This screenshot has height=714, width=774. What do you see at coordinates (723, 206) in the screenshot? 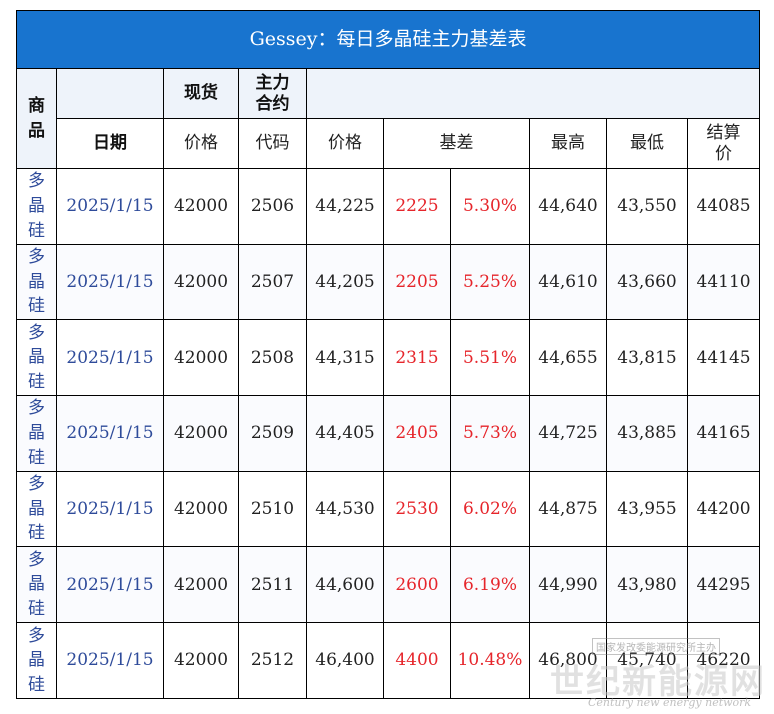
I see `cell-settle: 44085` at bounding box center [723, 206].